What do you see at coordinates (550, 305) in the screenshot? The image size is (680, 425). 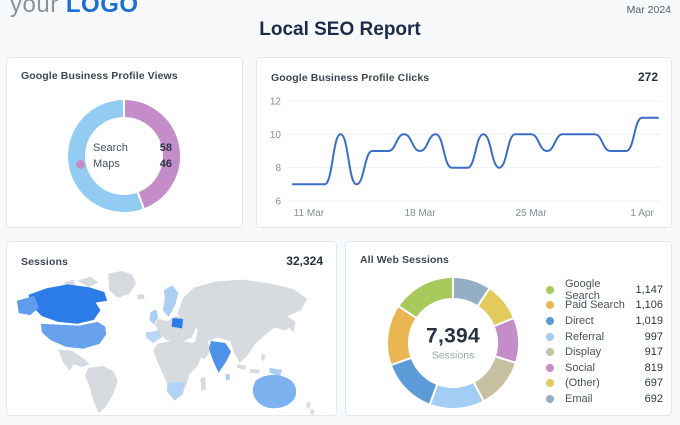 I see `paid-search-color-dot` at bounding box center [550, 305].